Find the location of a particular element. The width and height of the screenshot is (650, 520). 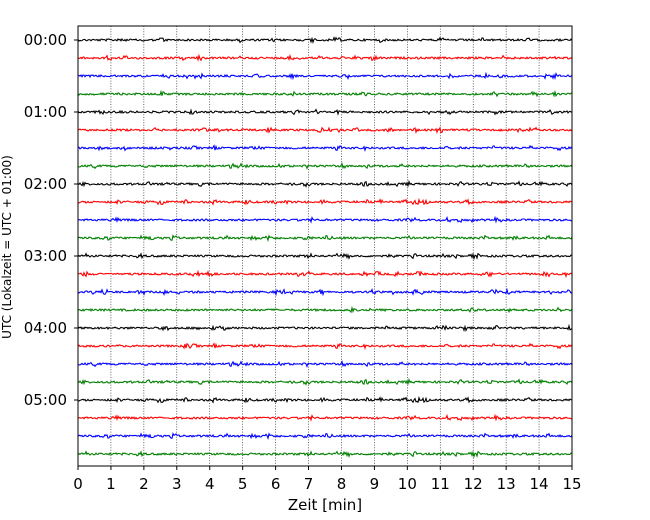

y-tick-label: 04:00 is located at coordinates (45, 328).